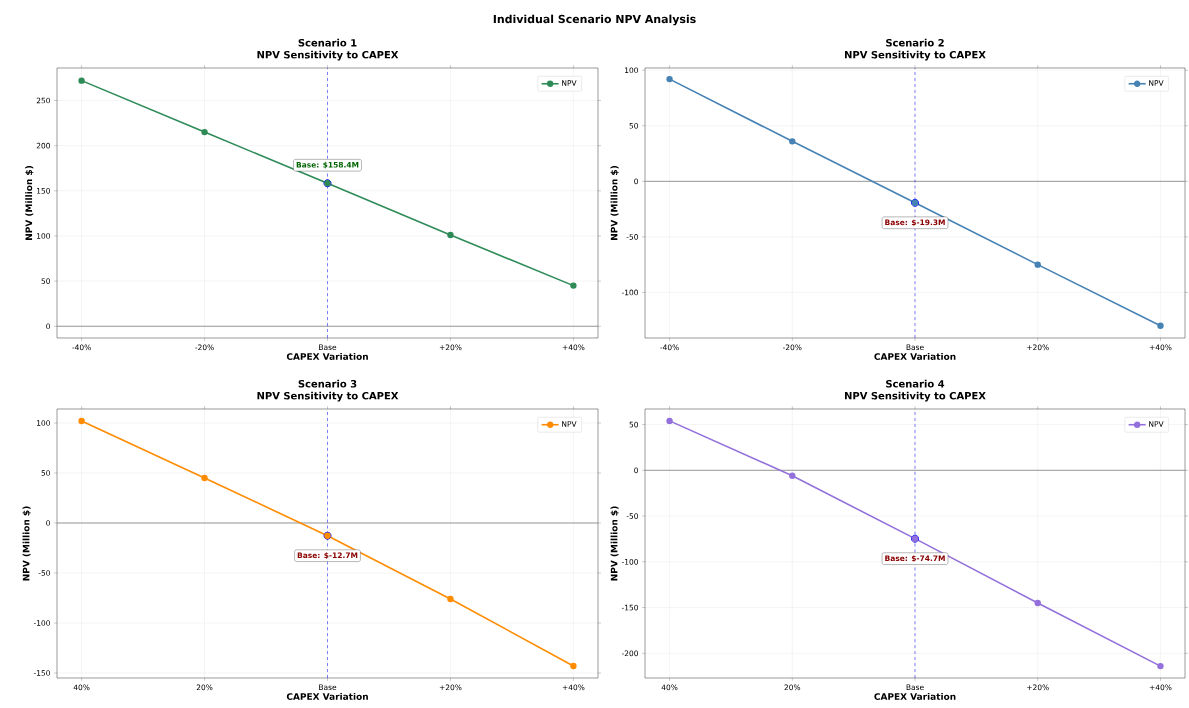 Image resolution: width=1189 pixels, height=708 pixels. Describe the element at coordinates (915, 42) in the screenshot. I see `chart-title: Scenario 2` at that location.